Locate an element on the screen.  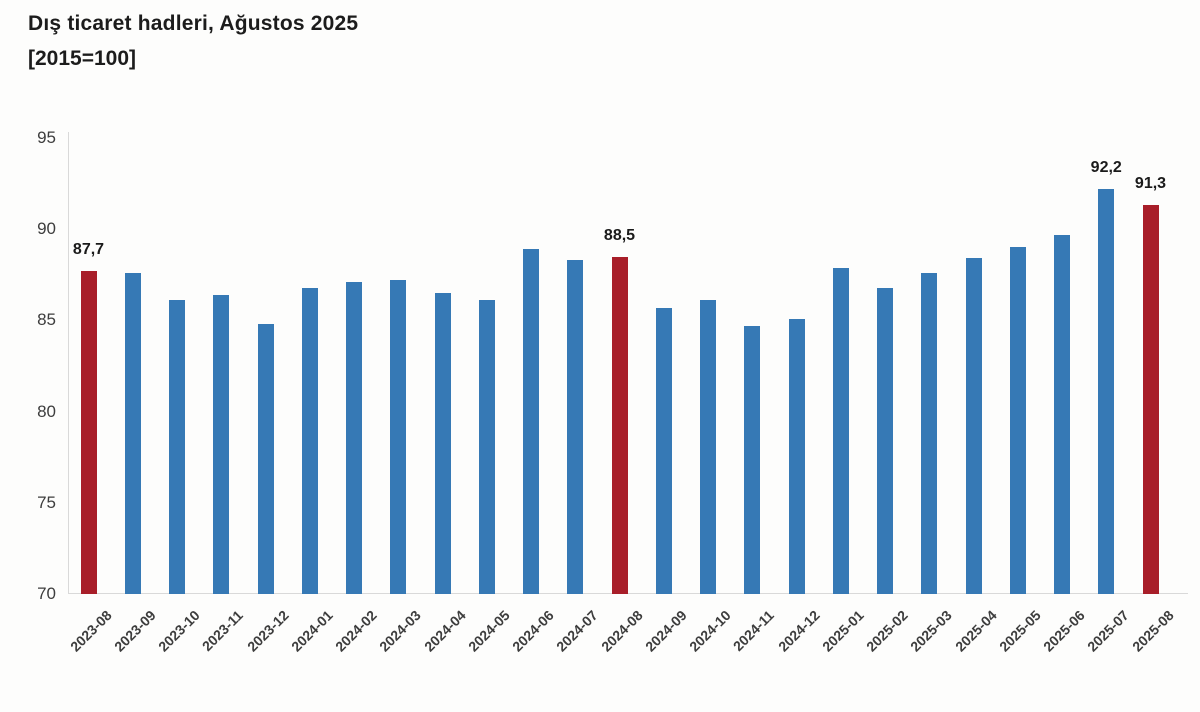
bar-value-label-2023-08: 87,7 is located at coordinates (88, 250).